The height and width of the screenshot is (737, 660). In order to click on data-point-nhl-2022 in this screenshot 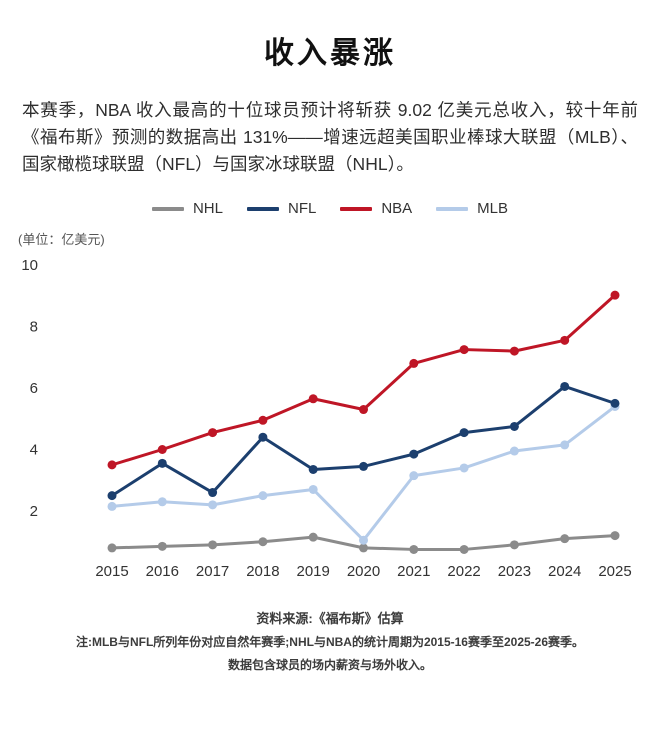, I will do `click(464, 549)`.